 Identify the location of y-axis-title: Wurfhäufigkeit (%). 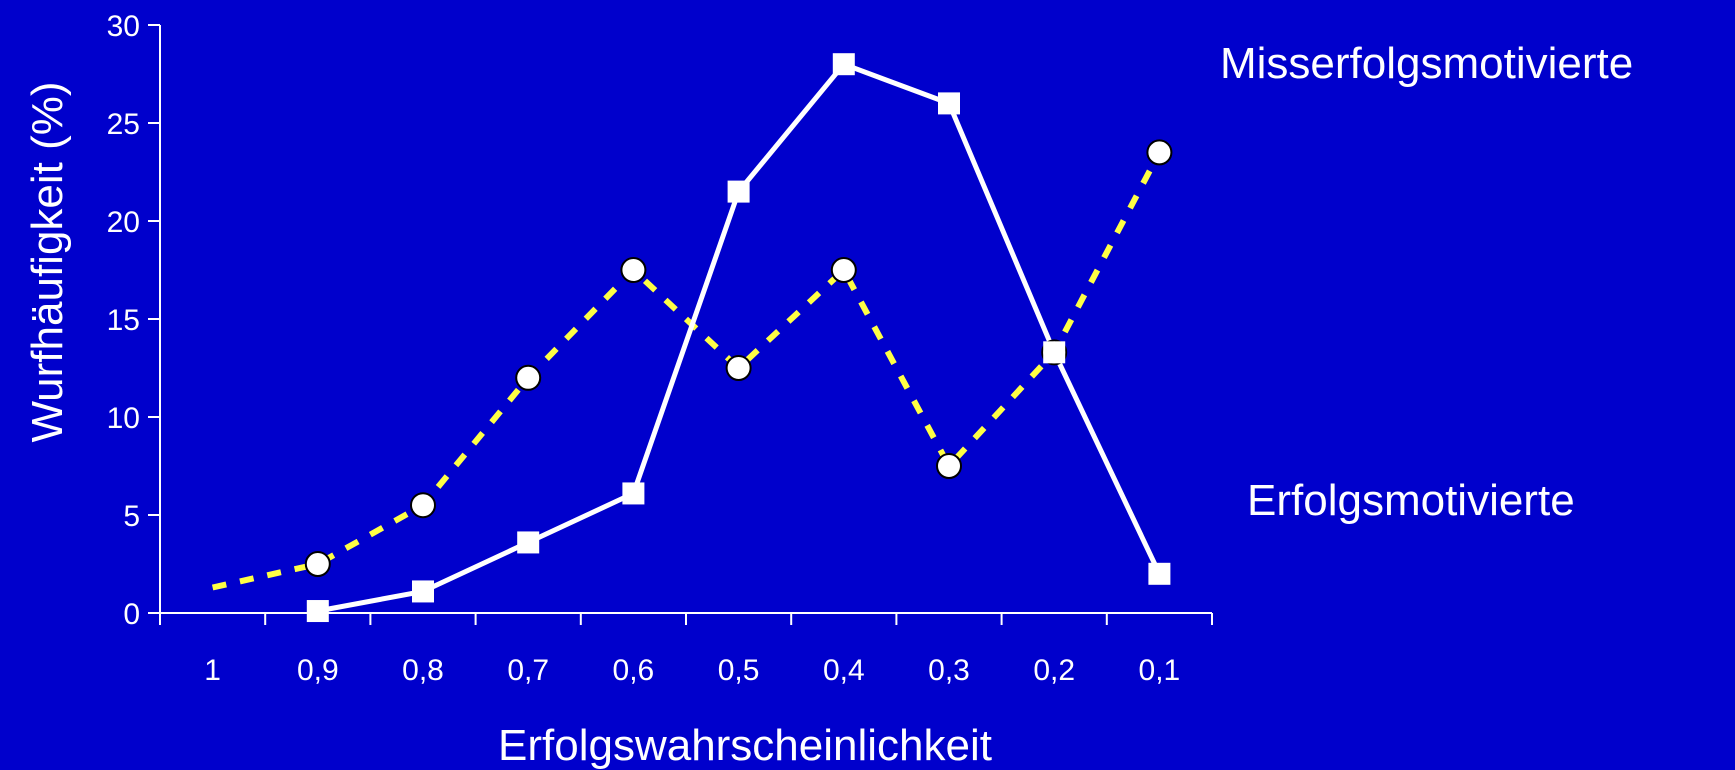
(47, 261).